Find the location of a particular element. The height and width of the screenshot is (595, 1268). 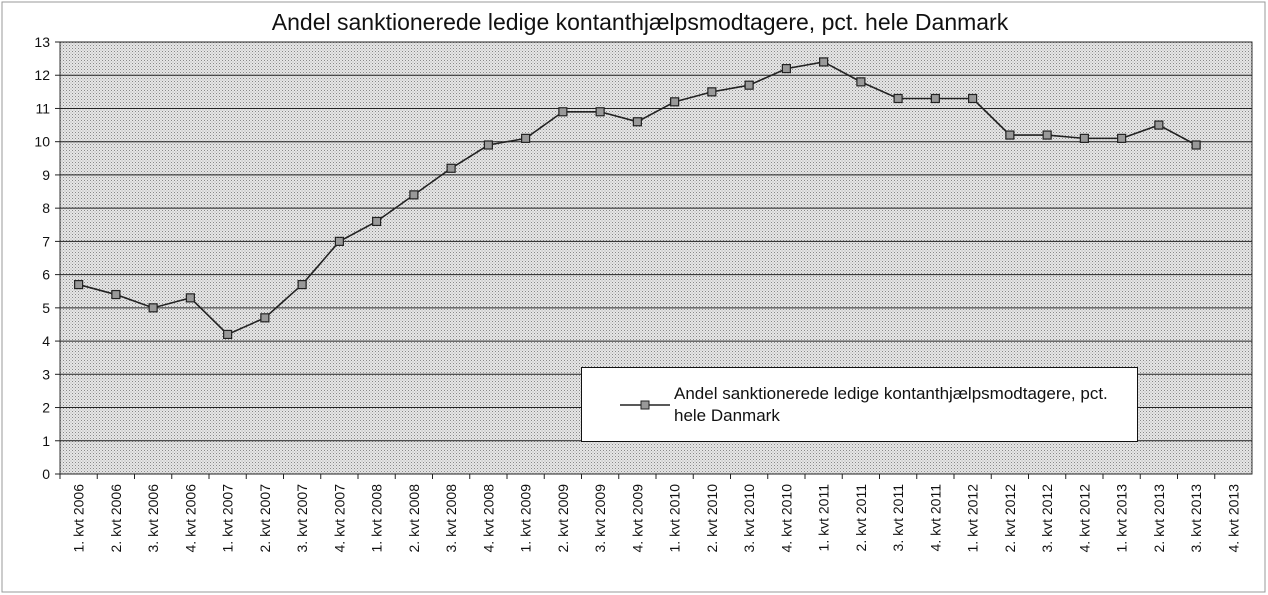

y-tick-label: 5 is located at coordinates (46, 308).